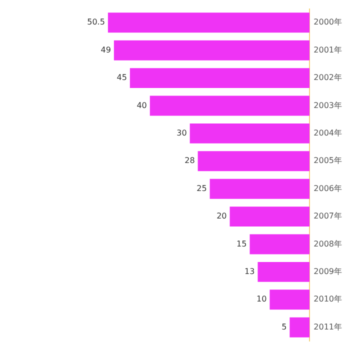  Describe the element at coordinates (328, 327) in the screenshot. I see `y-tick-label: 2011年` at that location.